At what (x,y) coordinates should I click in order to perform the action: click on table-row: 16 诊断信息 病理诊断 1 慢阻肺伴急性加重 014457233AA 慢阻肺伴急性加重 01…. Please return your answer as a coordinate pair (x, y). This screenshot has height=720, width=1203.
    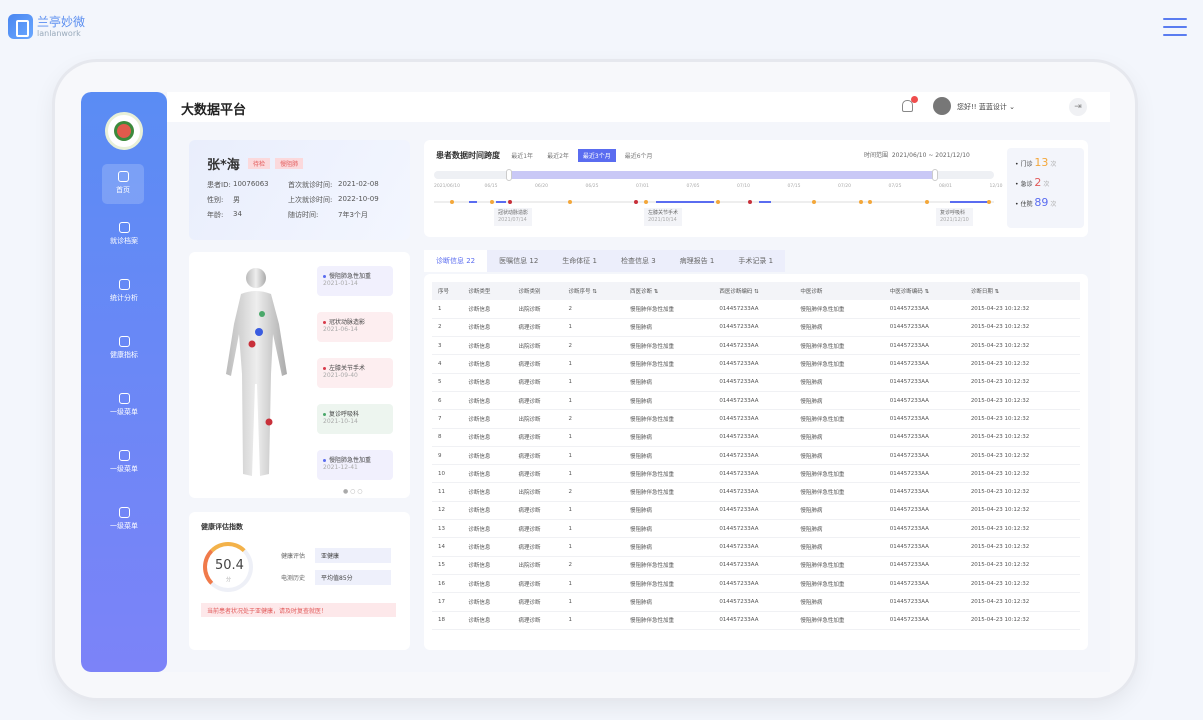
    Looking at the image, I should click on (756, 584).